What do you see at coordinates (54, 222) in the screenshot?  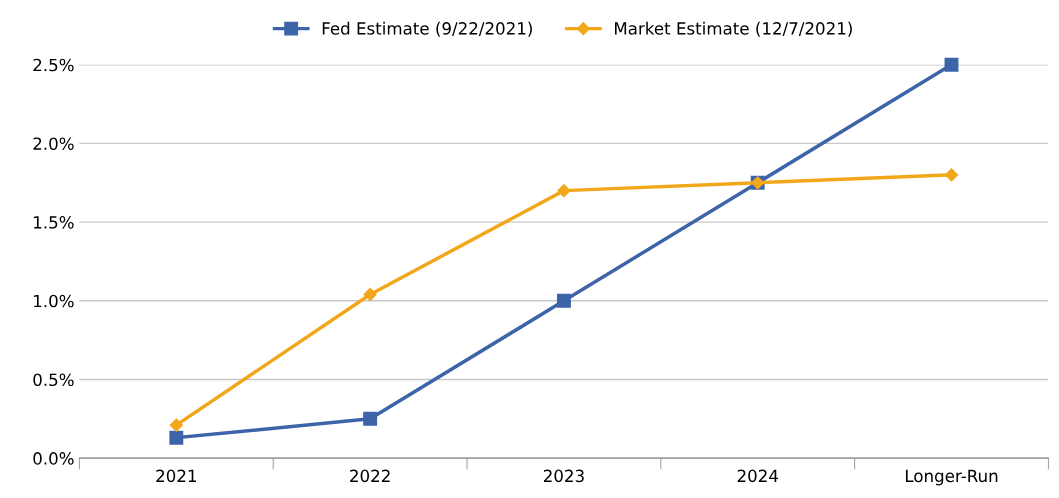 I see `y-tick-label: 1.5%` at bounding box center [54, 222].